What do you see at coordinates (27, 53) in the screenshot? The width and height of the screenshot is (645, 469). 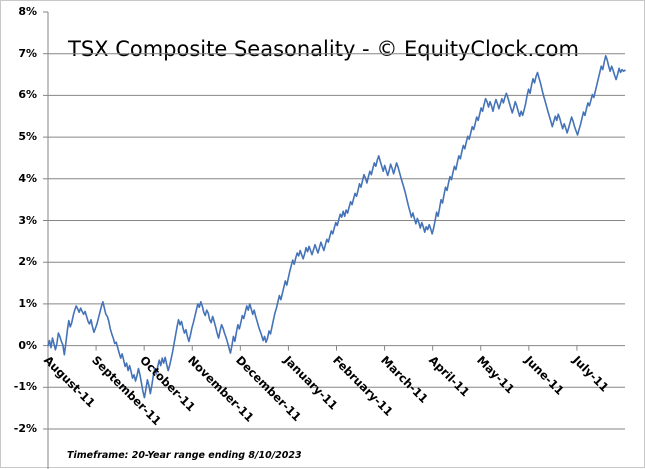 I see `y-axis-tick-label: 7%` at bounding box center [27, 53].